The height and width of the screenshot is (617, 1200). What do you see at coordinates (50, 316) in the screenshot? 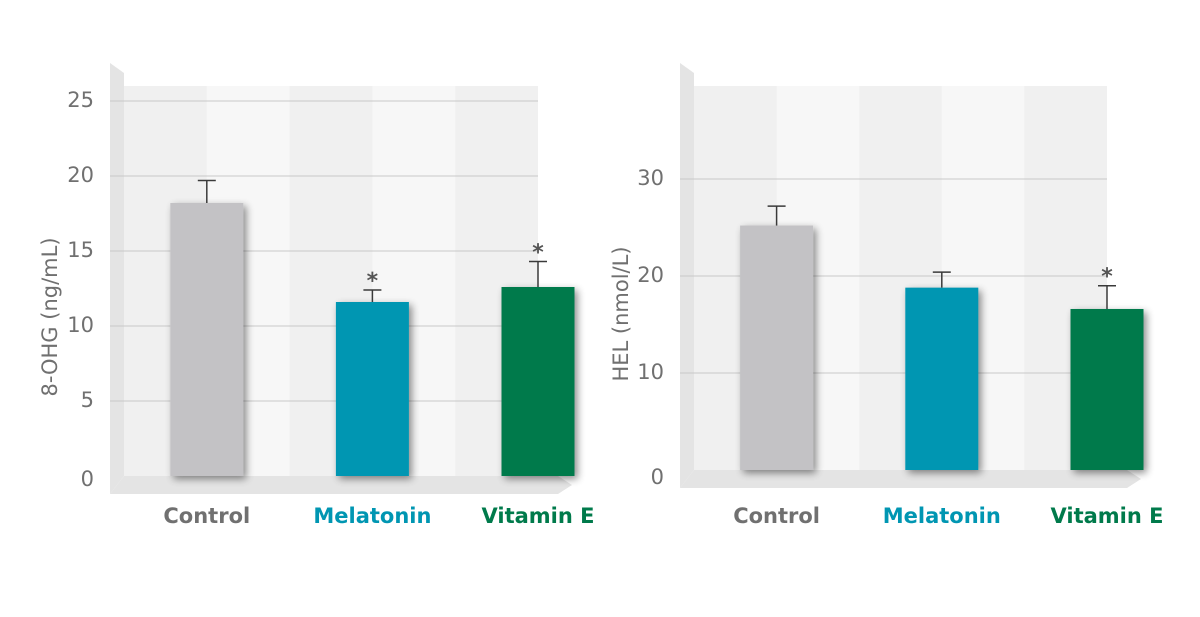
I see `y-axis-label: 8-OHG (ng/mL)` at bounding box center [50, 316].